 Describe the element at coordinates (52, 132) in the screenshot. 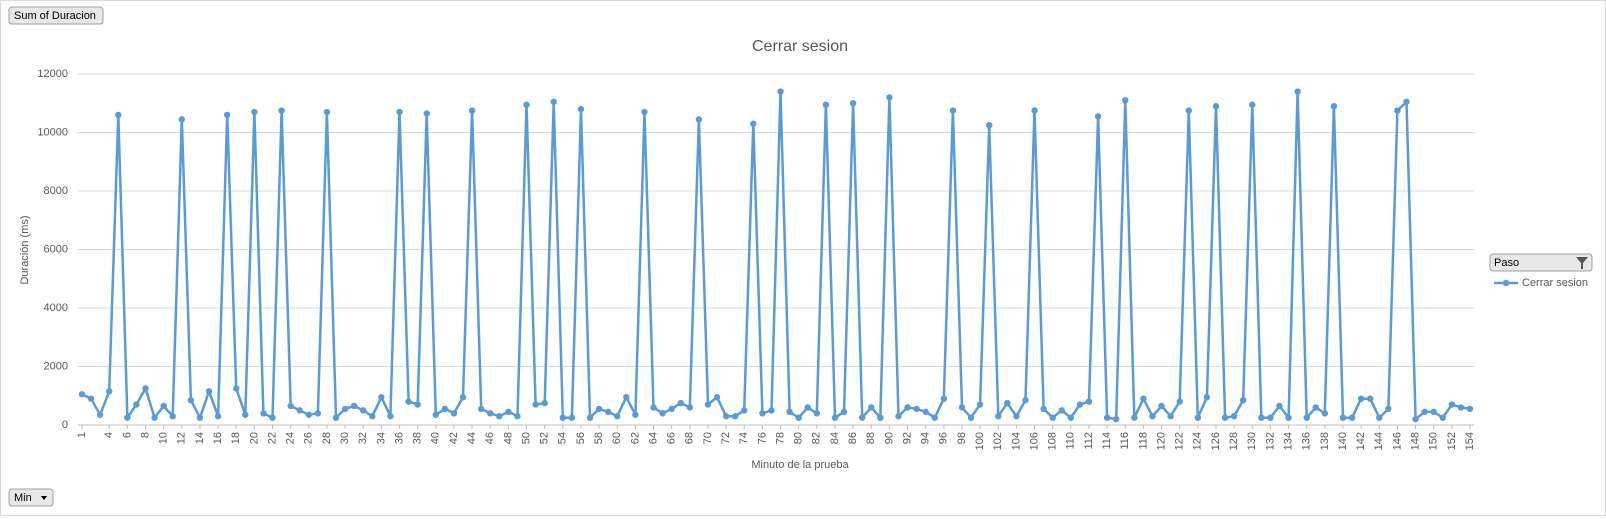

I see `y-tick-label: 10000` at that location.